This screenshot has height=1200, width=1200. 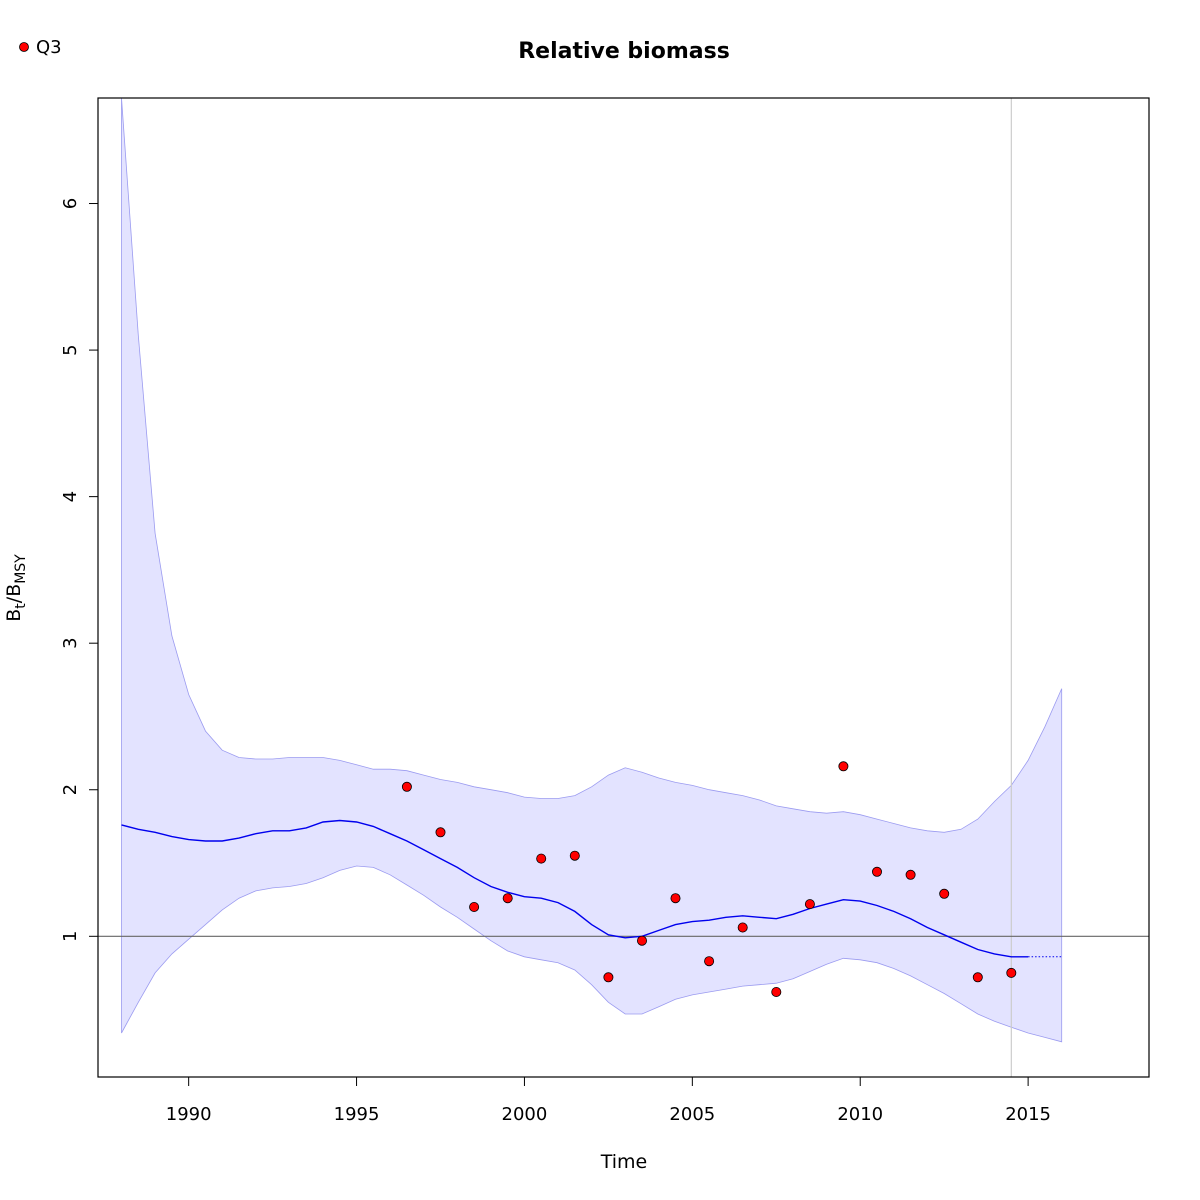 I want to click on y-tick-label: 6, so click(x=70, y=203).